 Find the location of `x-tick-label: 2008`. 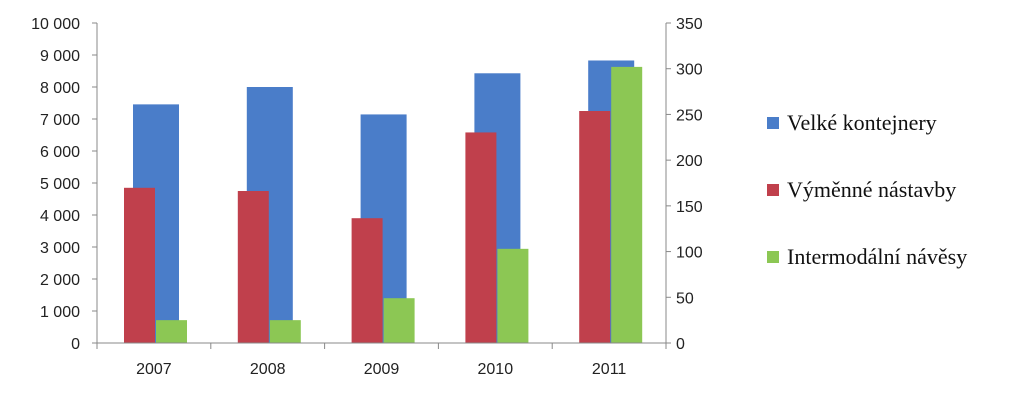

x-tick-label: 2008 is located at coordinates (268, 369).